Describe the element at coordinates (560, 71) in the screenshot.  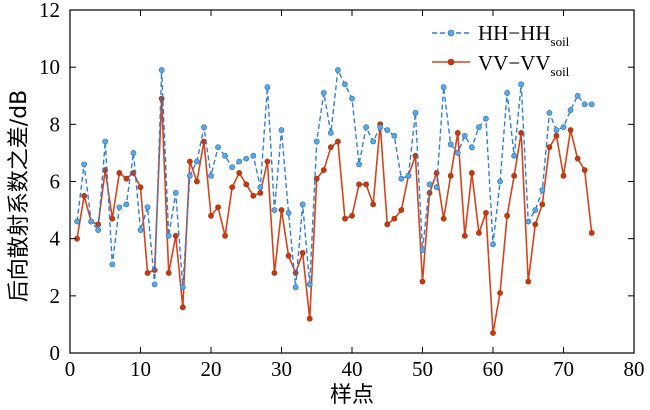
I see `legend-label-vv-sub: soil` at that location.